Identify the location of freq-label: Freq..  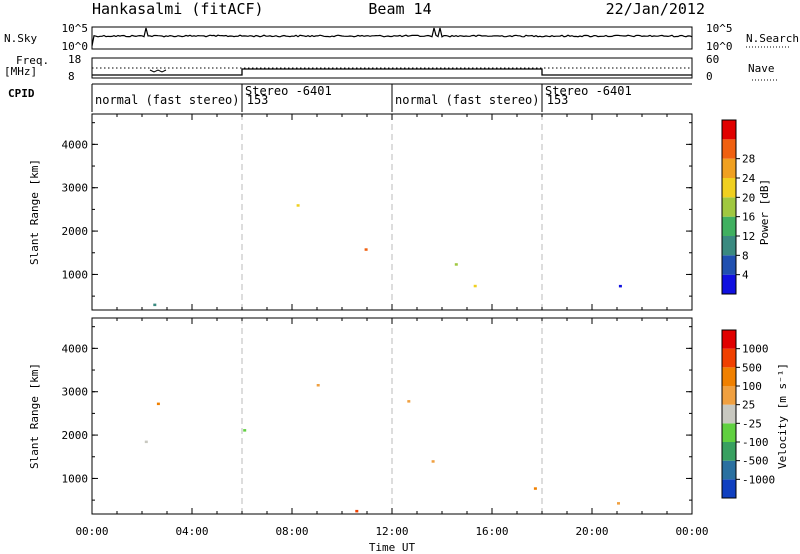
(32, 60).